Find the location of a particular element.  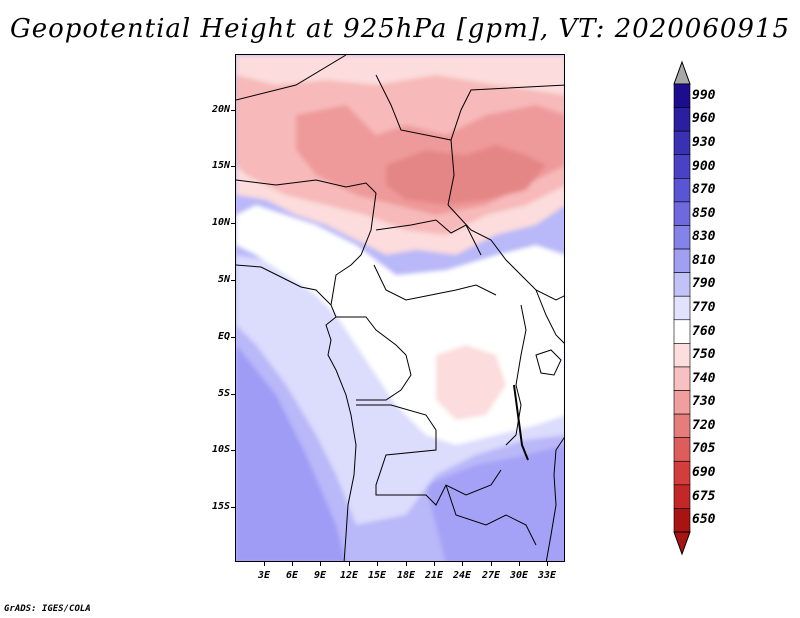

border-zambia is located at coordinates (491, 515).